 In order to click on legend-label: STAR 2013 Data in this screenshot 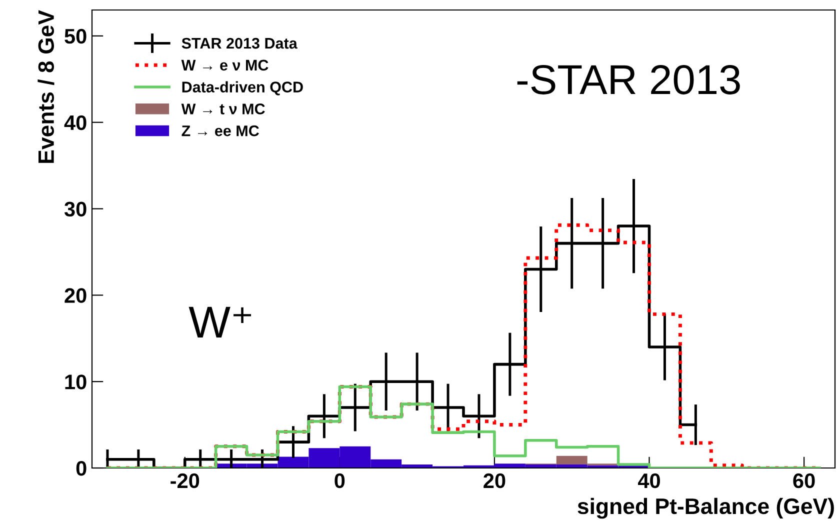, I will do `click(240, 43)`.